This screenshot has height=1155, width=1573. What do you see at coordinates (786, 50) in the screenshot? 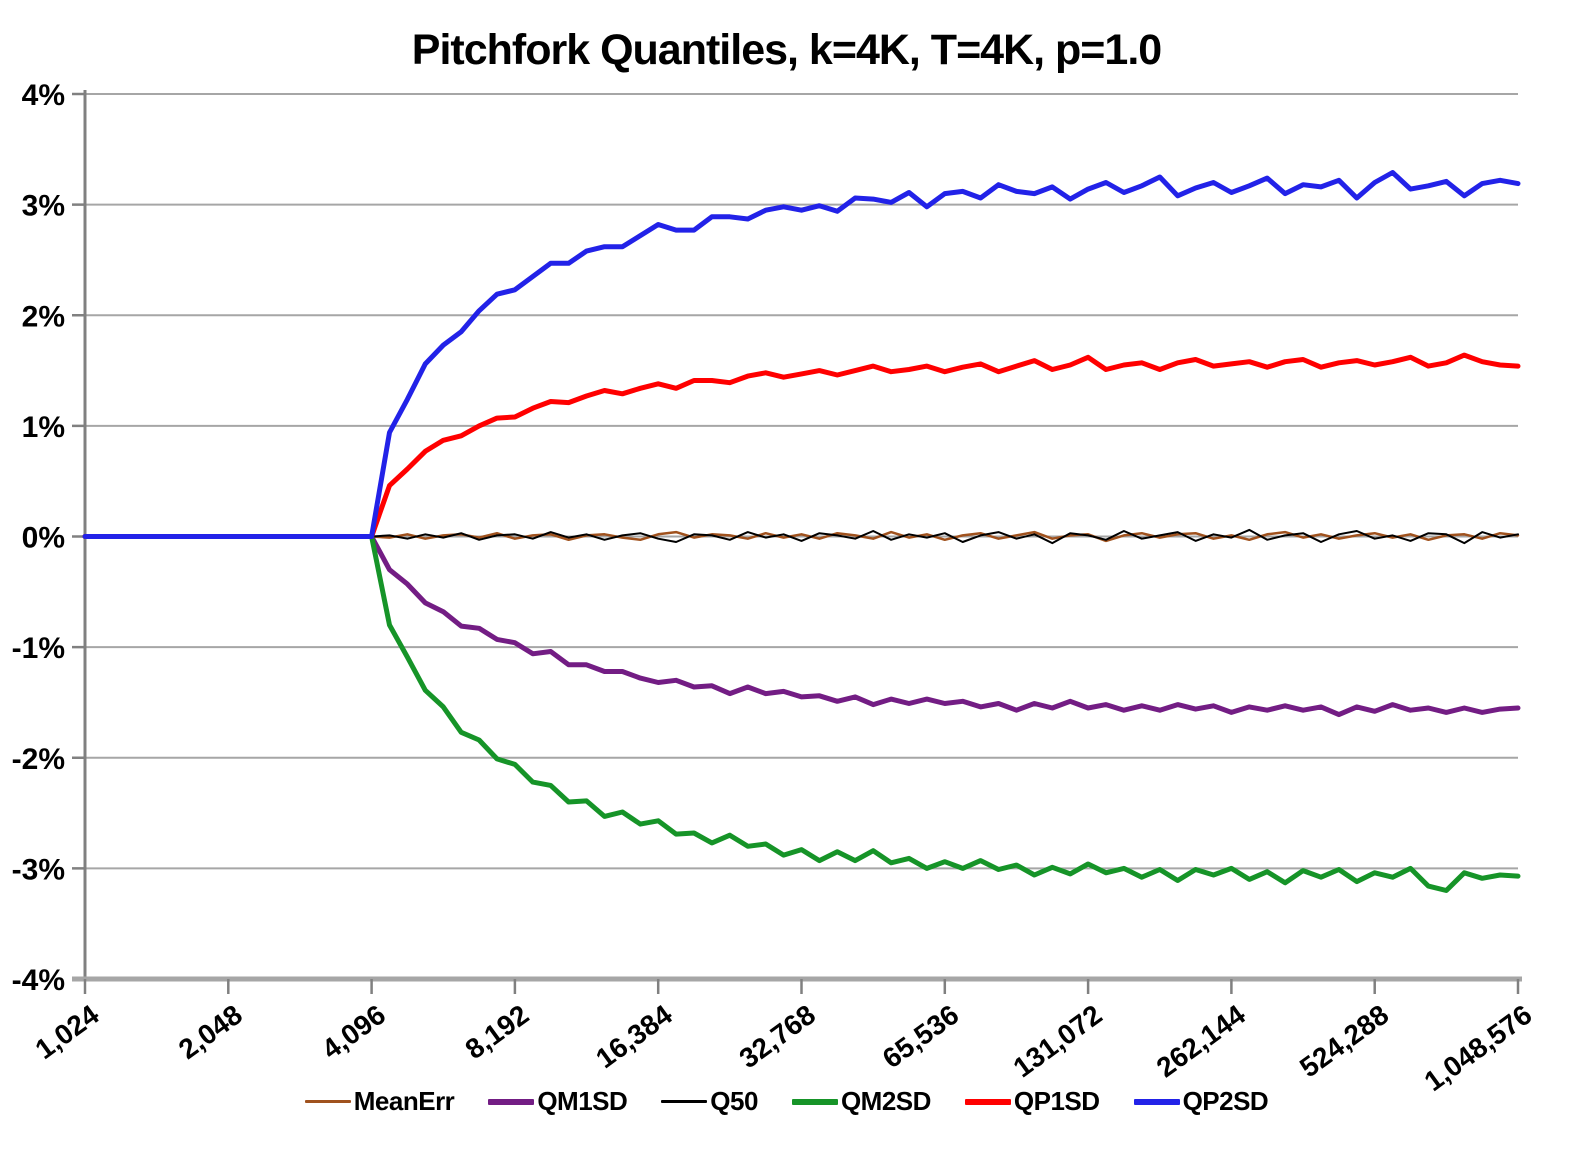
I see `chart-title: Pitchfork Quantiles, k=4K, T=4K, p=1.0` at bounding box center [786, 50].